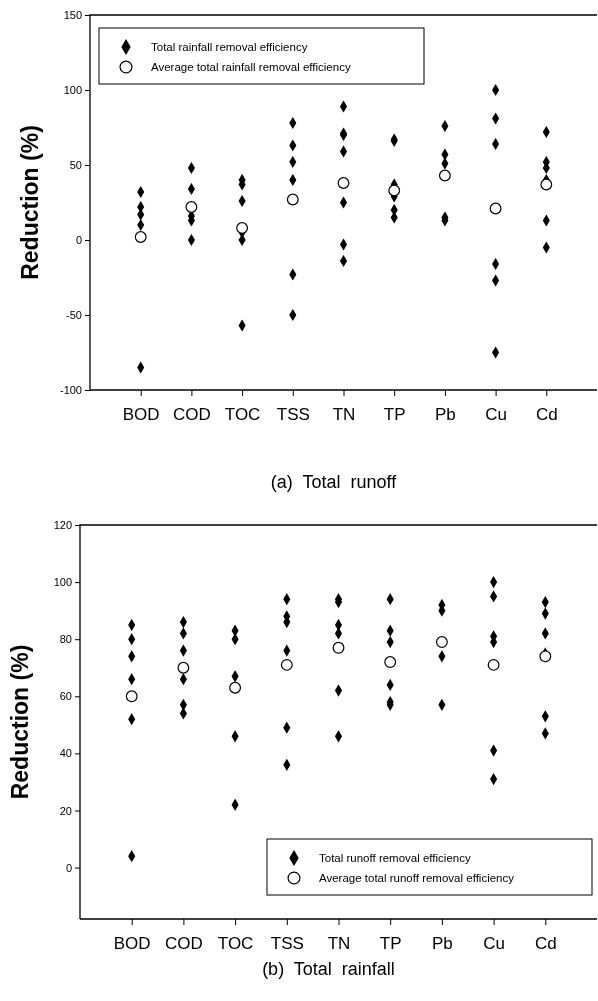 Image resolution: width=598 pixels, height=1001 pixels. What do you see at coordinates (74, 315) in the screenshot?
I see `y-tick-label: -50` at bounding box center [74, 315].